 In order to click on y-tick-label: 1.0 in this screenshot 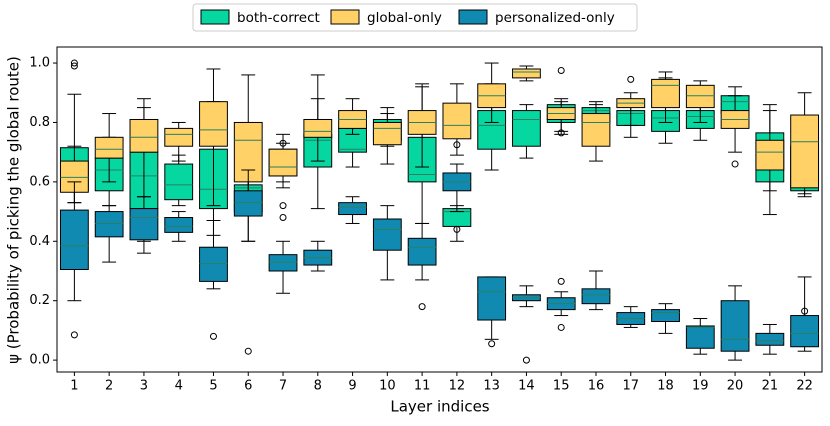, I will do `click(39, 63)`.